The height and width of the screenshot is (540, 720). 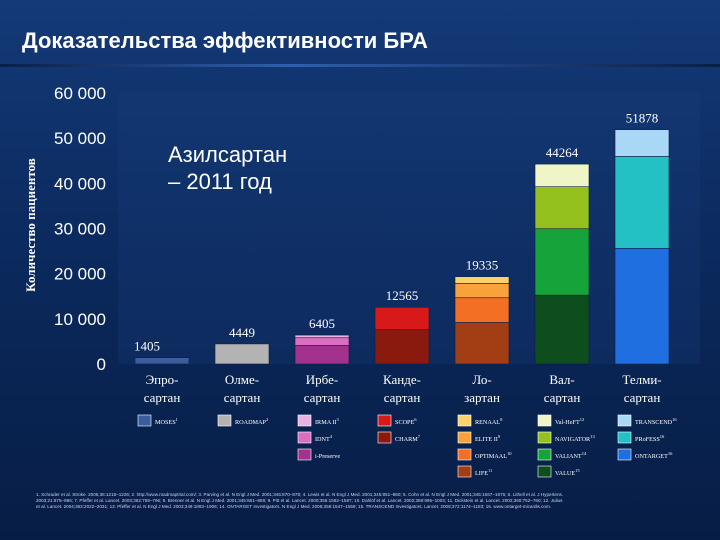 What do you see at coordinates (80, 138) in the screenshot?
I see `y-tick-label: 50 000` at bounding box center [80, 138].